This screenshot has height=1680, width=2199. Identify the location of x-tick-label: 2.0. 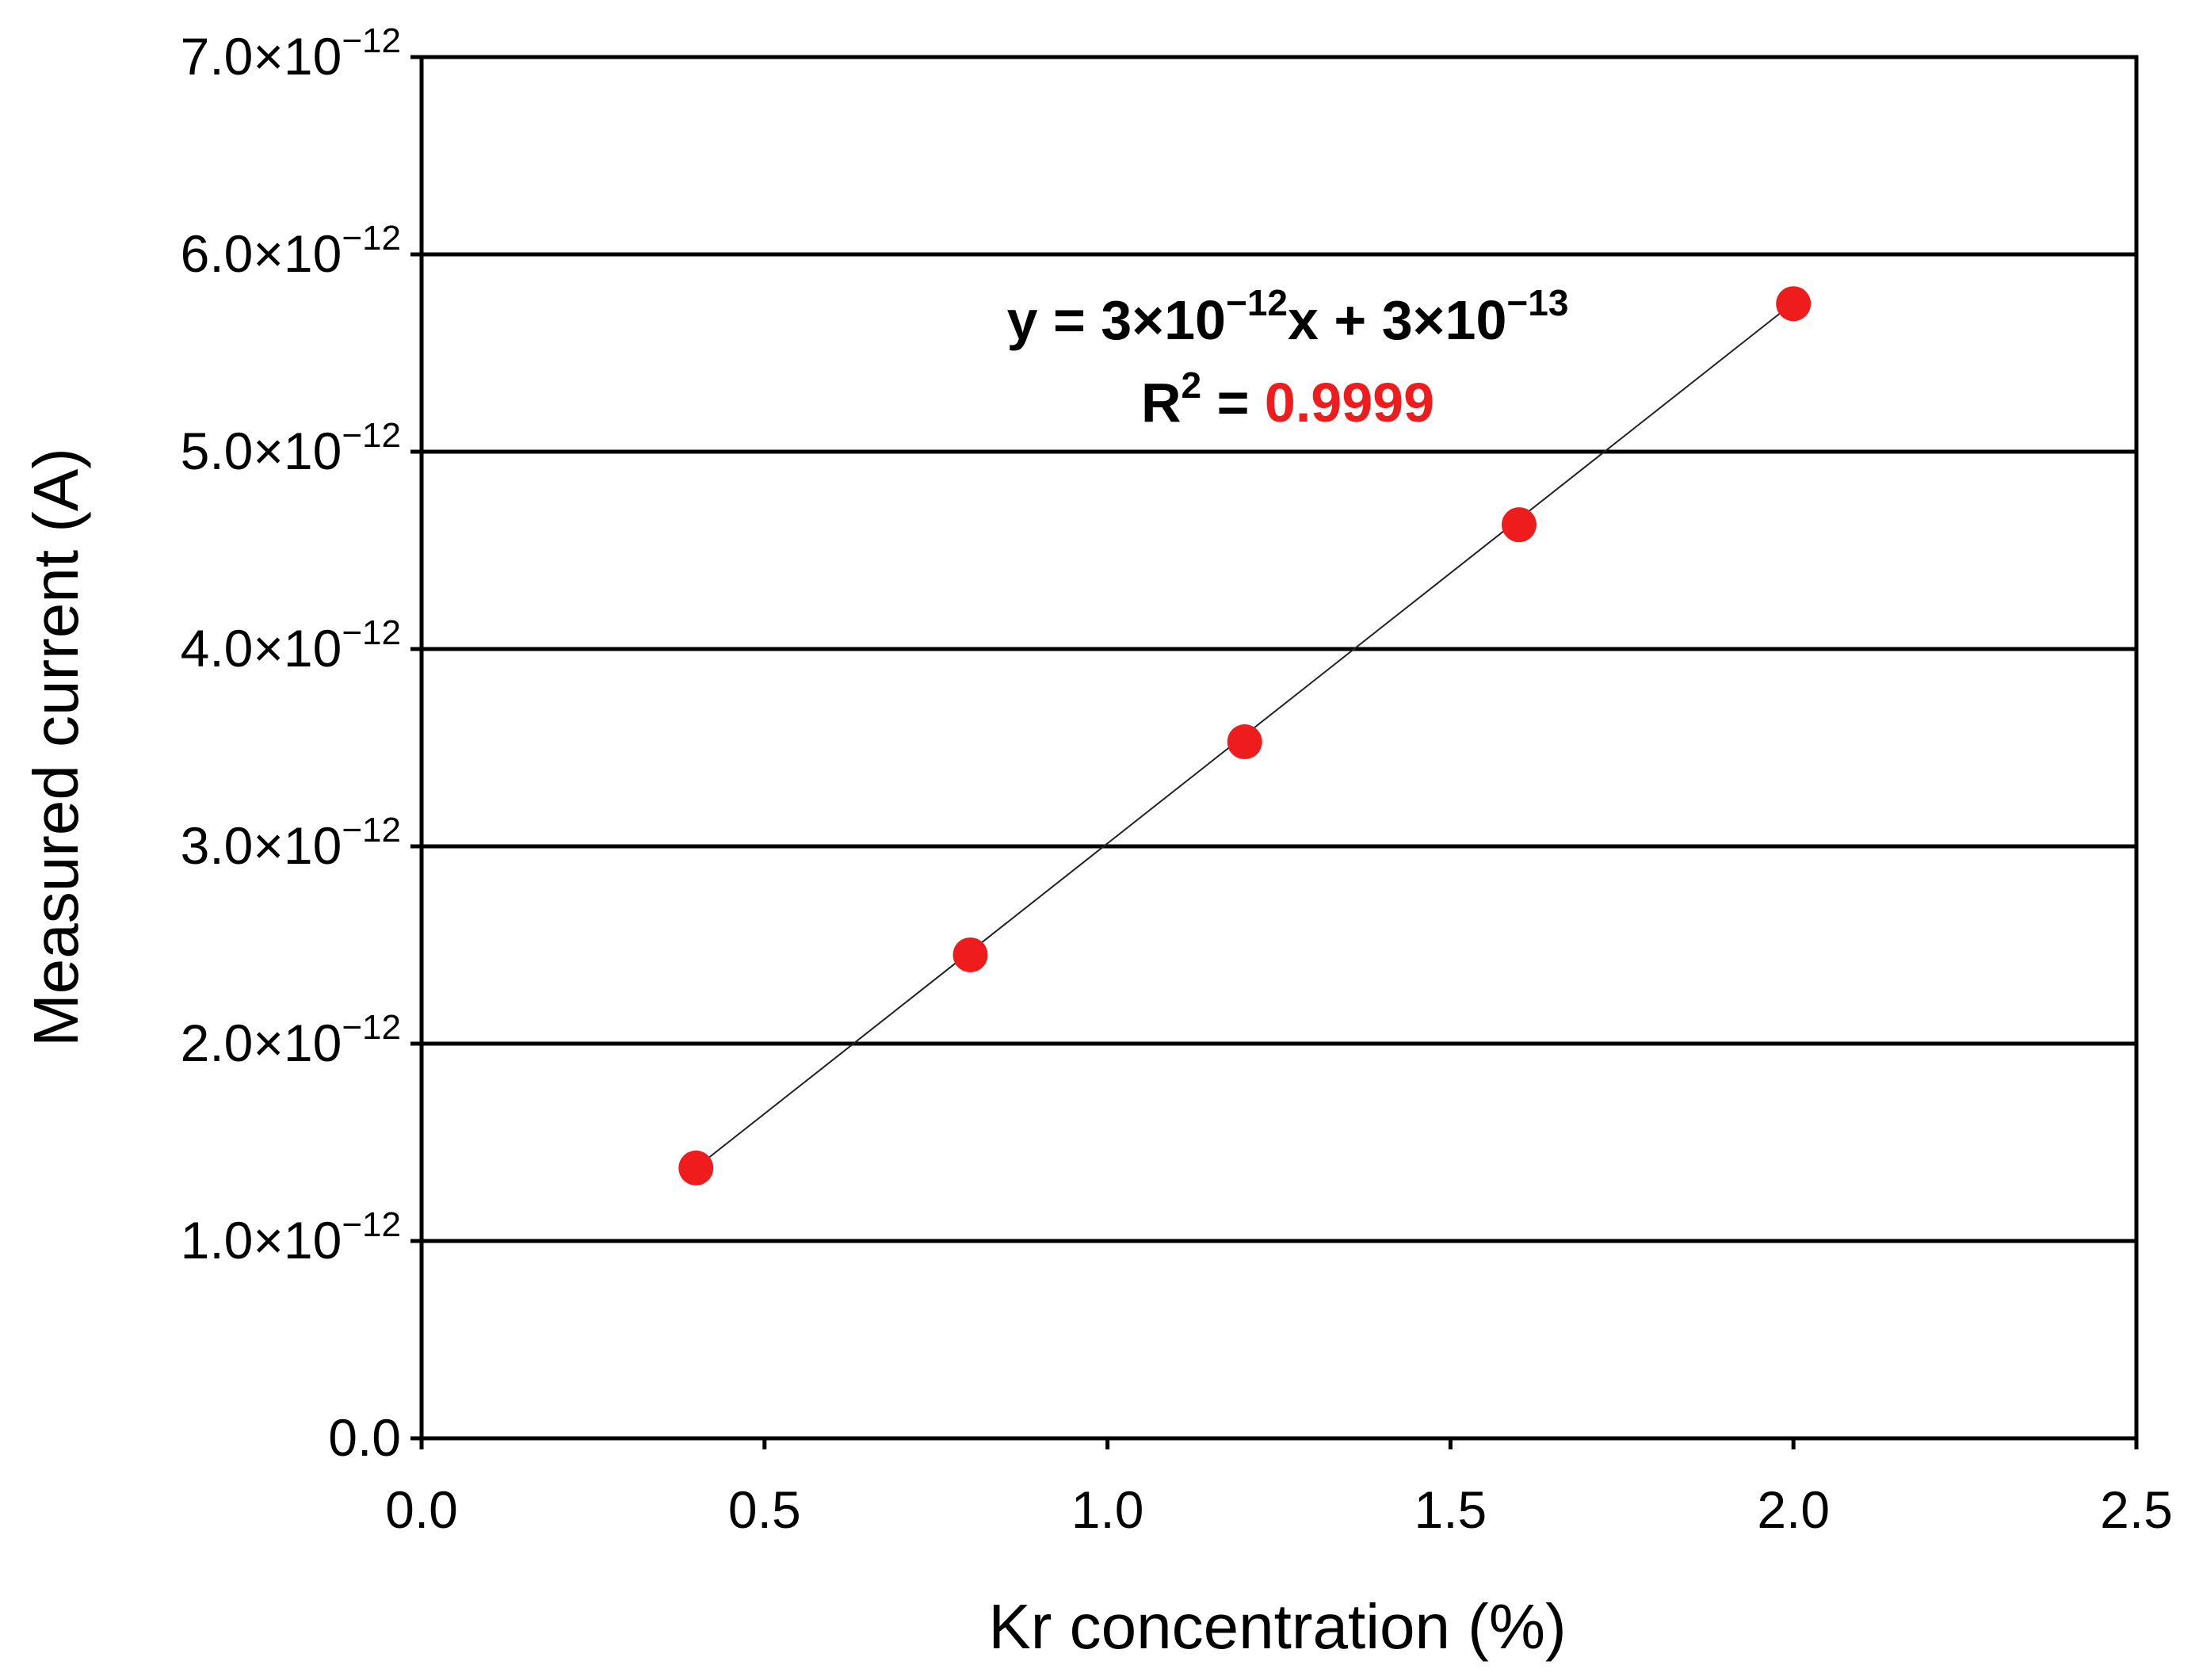
(1793, 1509).